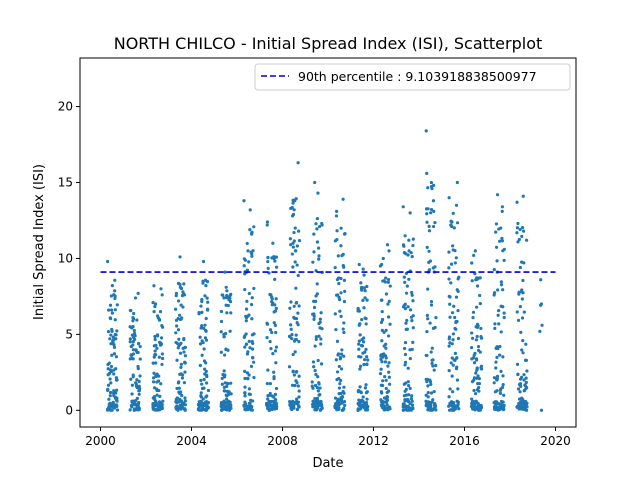 This screenshot has height=480, width=640. Describe the element at coordinates (65, 107) in the screenshot. I see `y-tick-label: 20` at that location.